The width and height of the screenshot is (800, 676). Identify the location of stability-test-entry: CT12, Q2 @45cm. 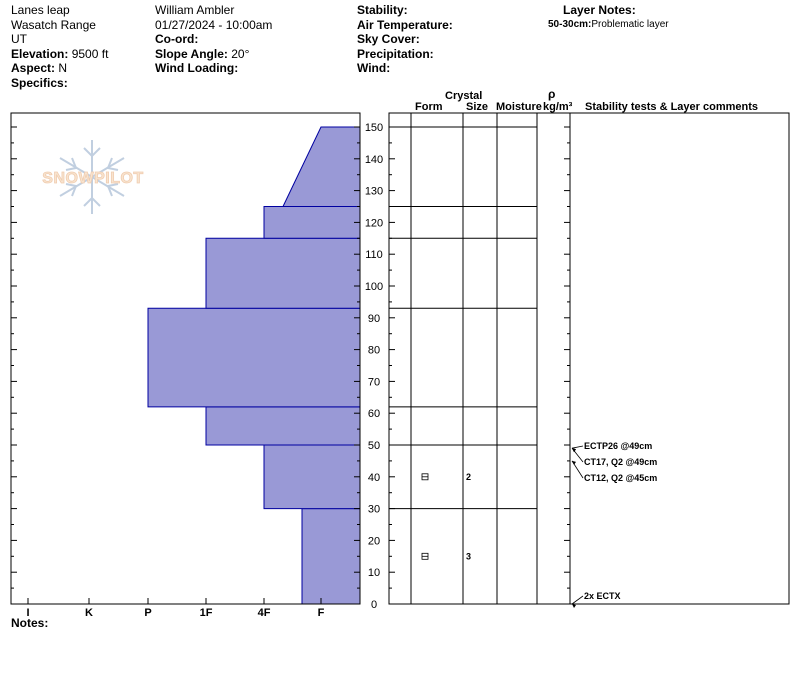
(614, 471).